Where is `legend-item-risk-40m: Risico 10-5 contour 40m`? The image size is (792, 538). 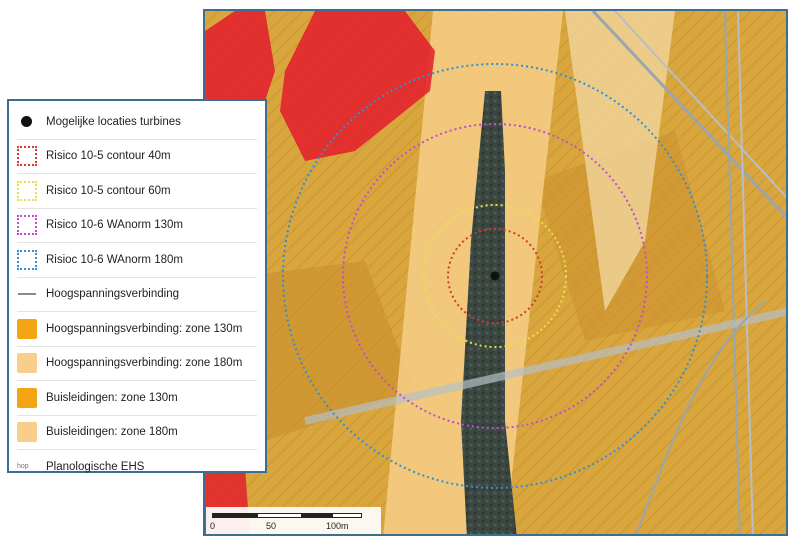 legend-item-risk-40m: Risico 10-5 contour 40m is located at coordinates (137, 157).